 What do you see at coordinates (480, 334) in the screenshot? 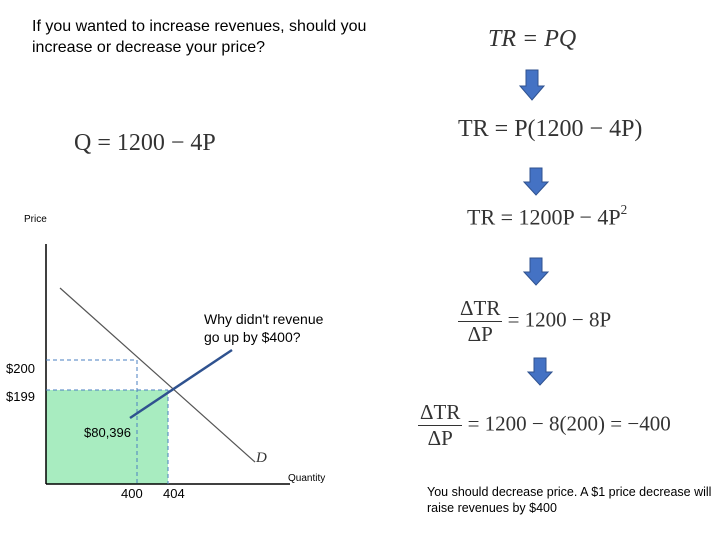
I see `step4-denominator: ΔP` at bounding box center [480, 334].